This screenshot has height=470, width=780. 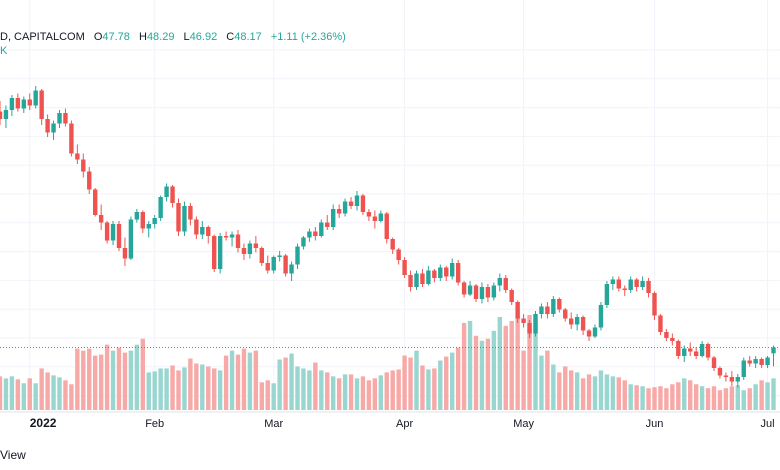 I want to click on x-tick-label: Mar, so click(x=273, y=424).